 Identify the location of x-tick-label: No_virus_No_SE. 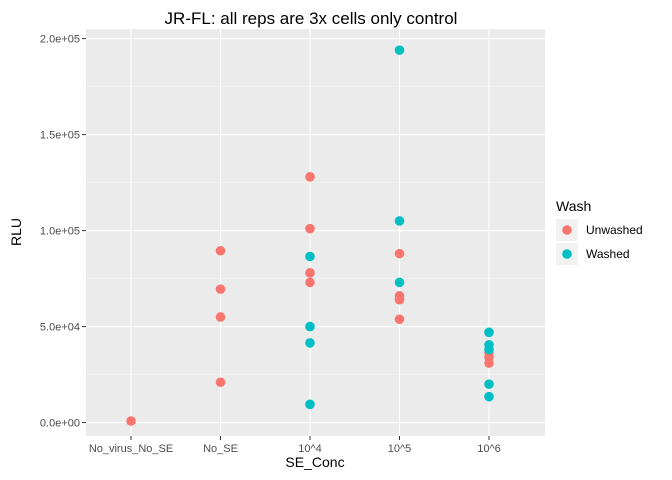
(131, 449).